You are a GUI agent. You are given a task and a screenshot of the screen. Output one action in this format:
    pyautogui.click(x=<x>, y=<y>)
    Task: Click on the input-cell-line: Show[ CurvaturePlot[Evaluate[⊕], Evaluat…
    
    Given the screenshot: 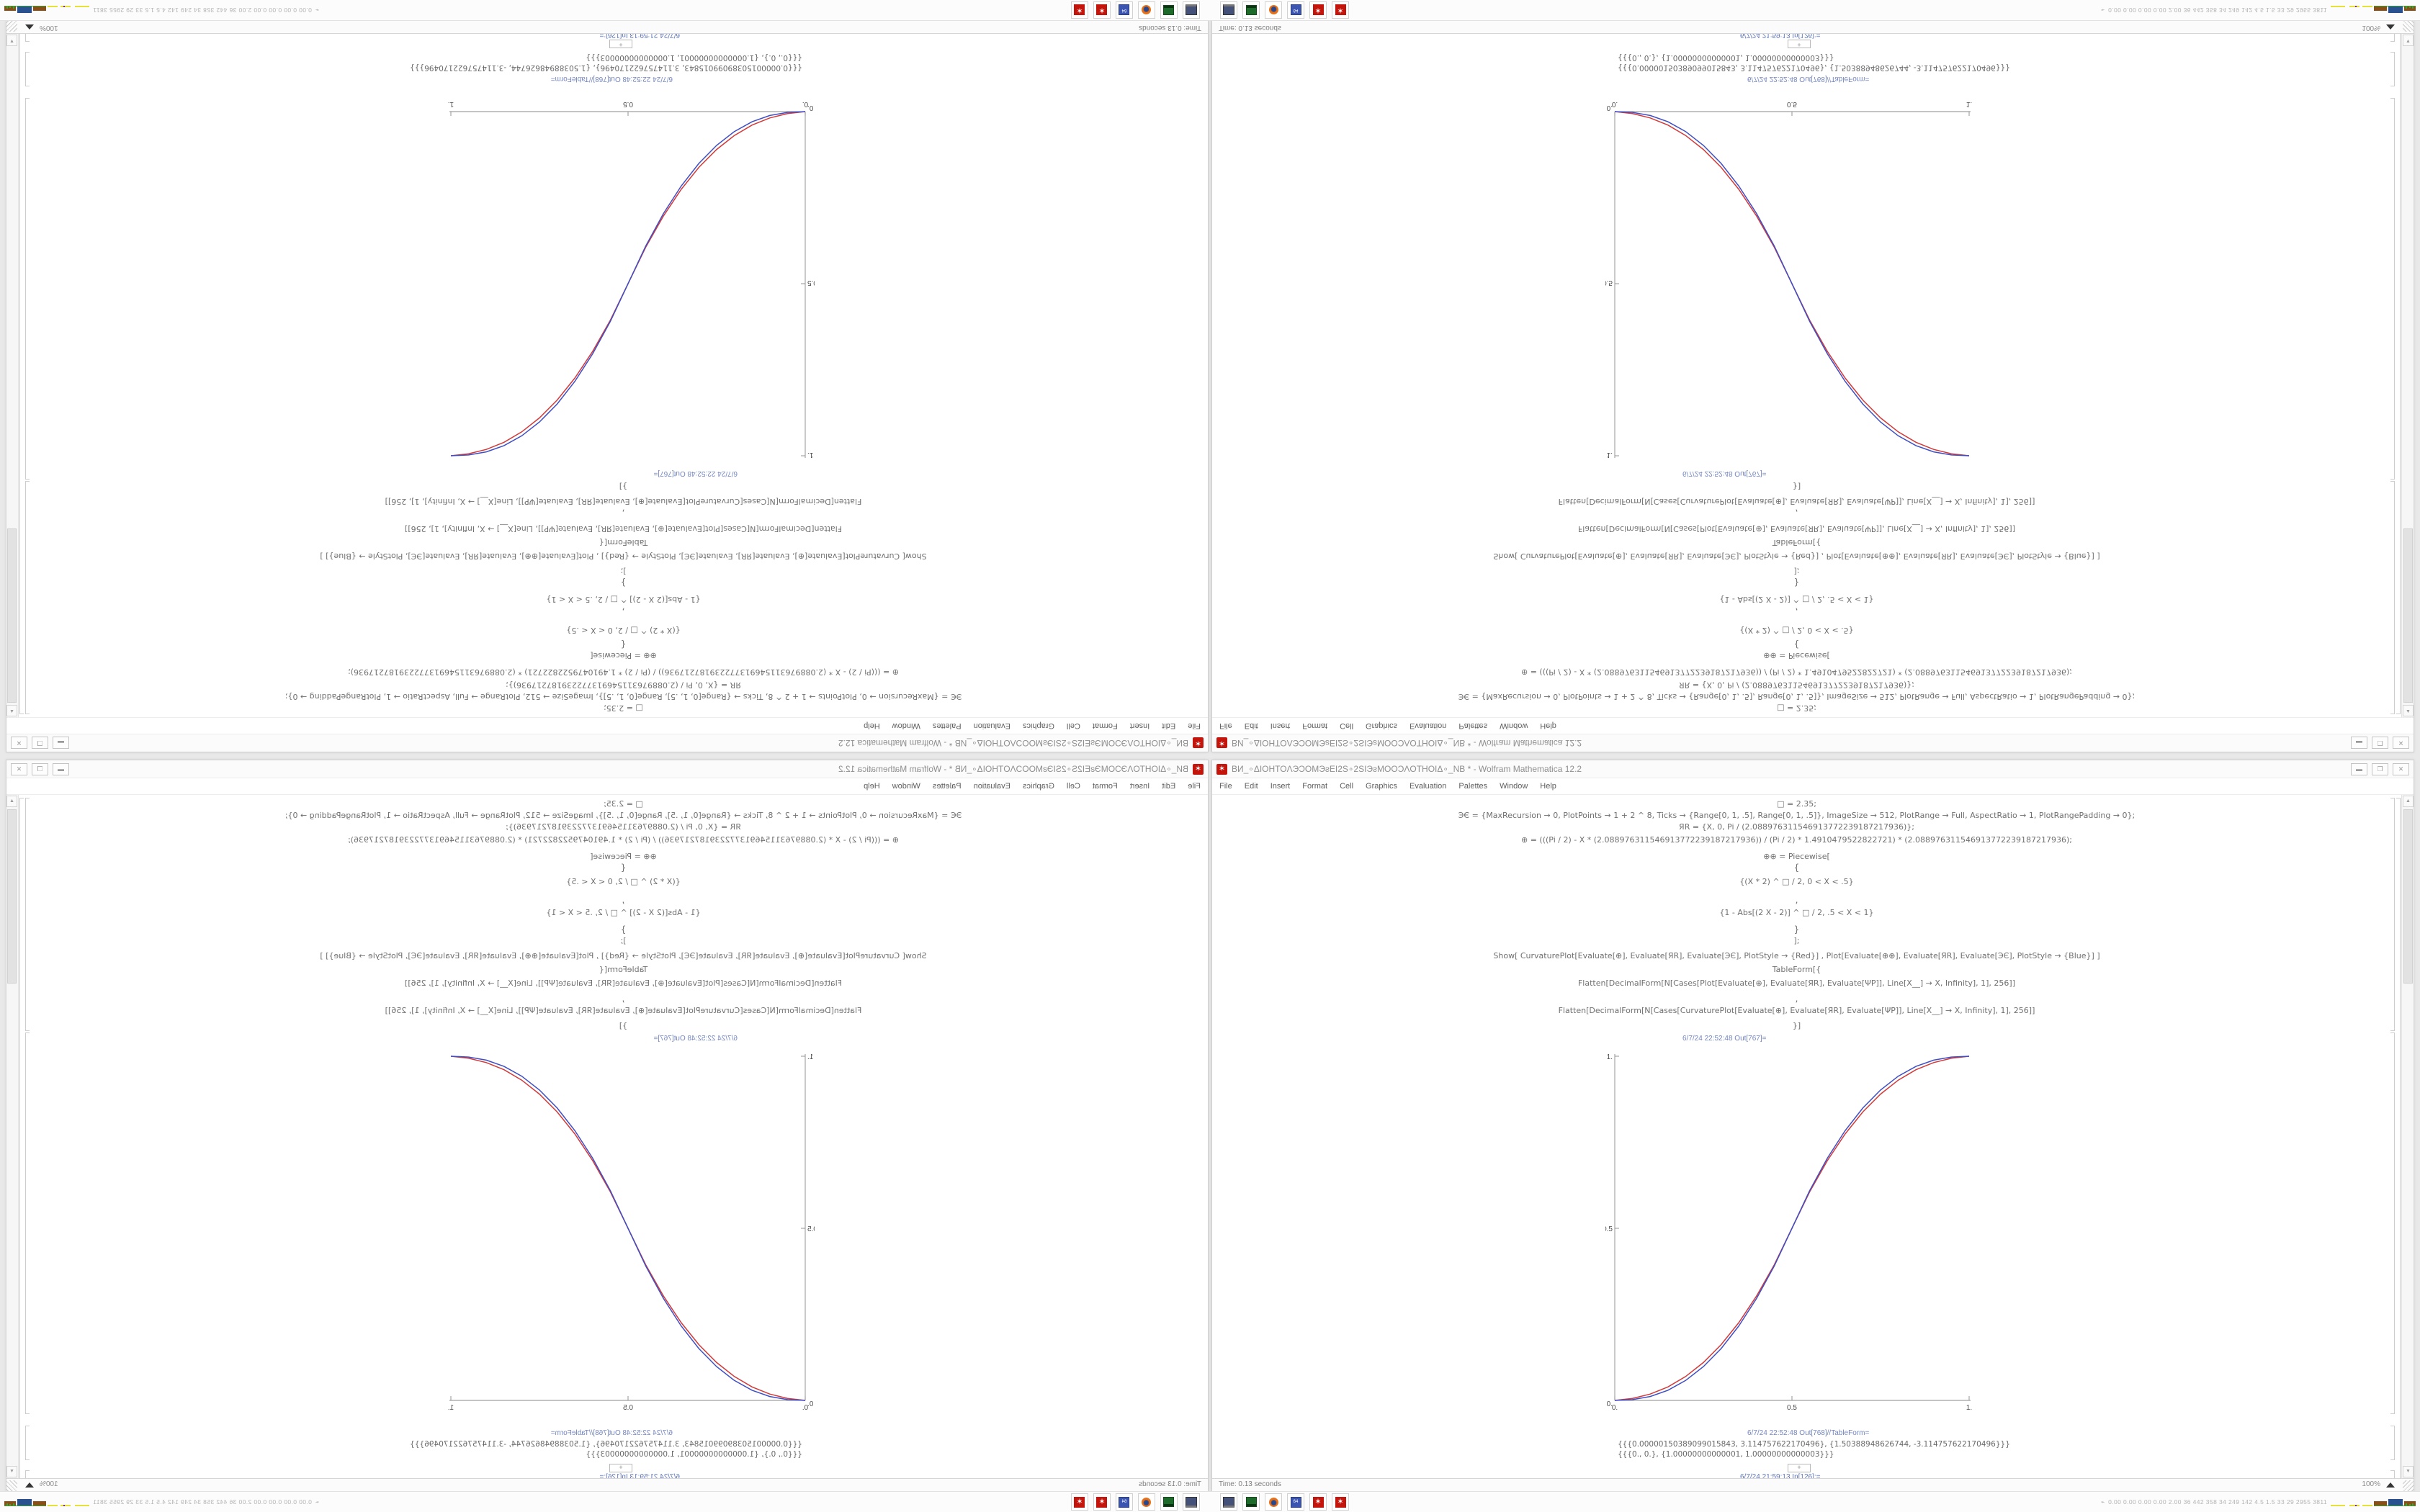 What is the action you would take?
    pyautogui.click(x=623, y=955)
    